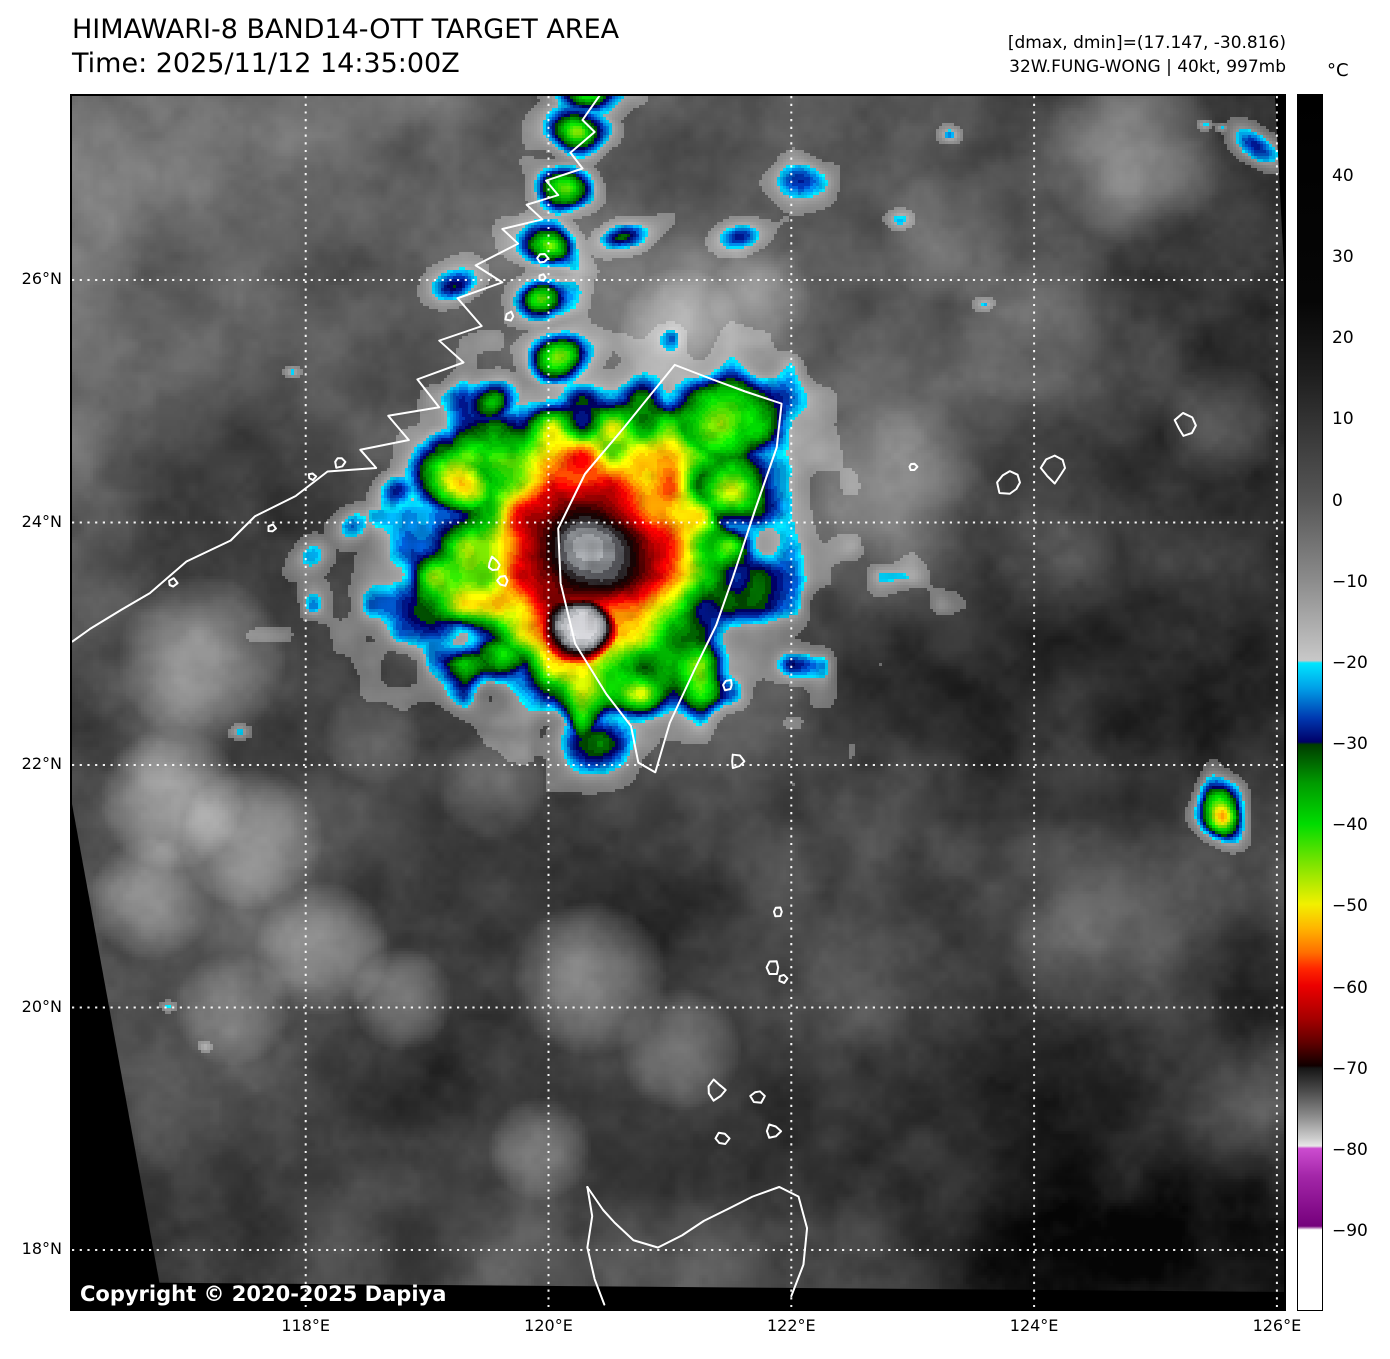  What do you see at coordinates (1343, 419) in the screenshot?
I see `colorbar-tick-10: 10` at bounding box center [1343, 419].